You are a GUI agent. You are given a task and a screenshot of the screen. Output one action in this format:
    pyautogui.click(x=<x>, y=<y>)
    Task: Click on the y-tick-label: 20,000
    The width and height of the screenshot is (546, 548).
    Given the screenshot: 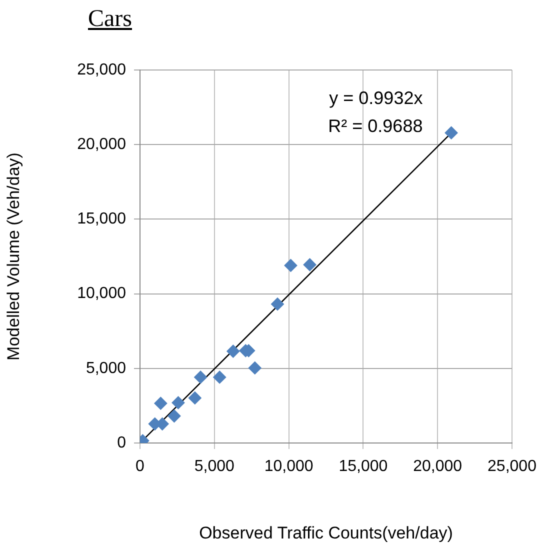 What is the action you would take?
    pyautogui.click(x=101, y=145)
    